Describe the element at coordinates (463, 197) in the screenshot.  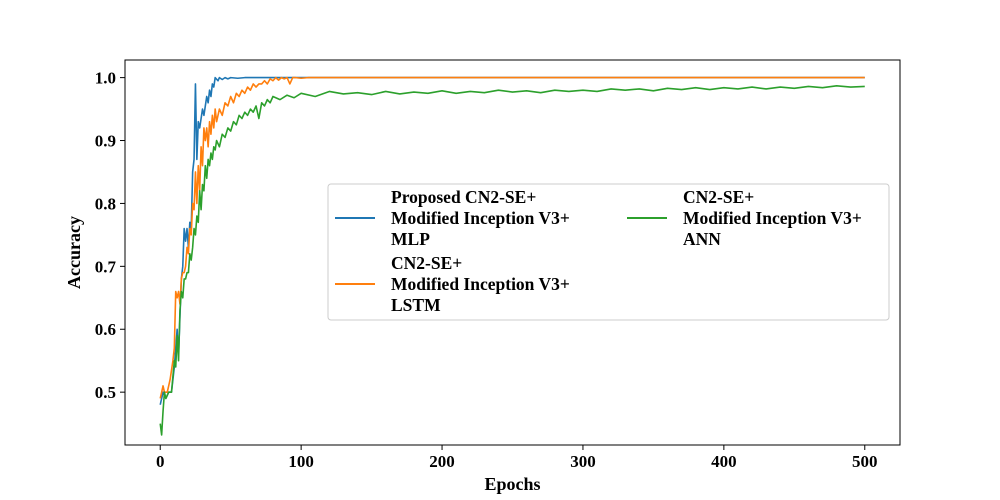
I see `legend-label-1: Proposed CN2-SE+` at that location.